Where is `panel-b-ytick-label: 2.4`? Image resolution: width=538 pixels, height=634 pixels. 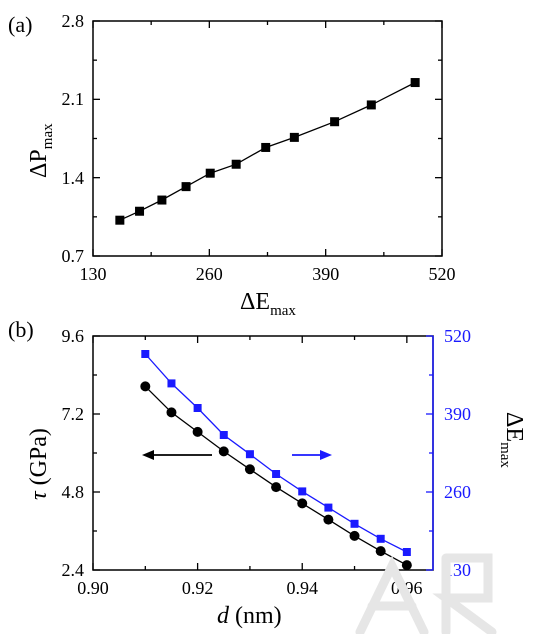
panel-b-ytick-label: 2.4 is located at coordinates (73, 570).